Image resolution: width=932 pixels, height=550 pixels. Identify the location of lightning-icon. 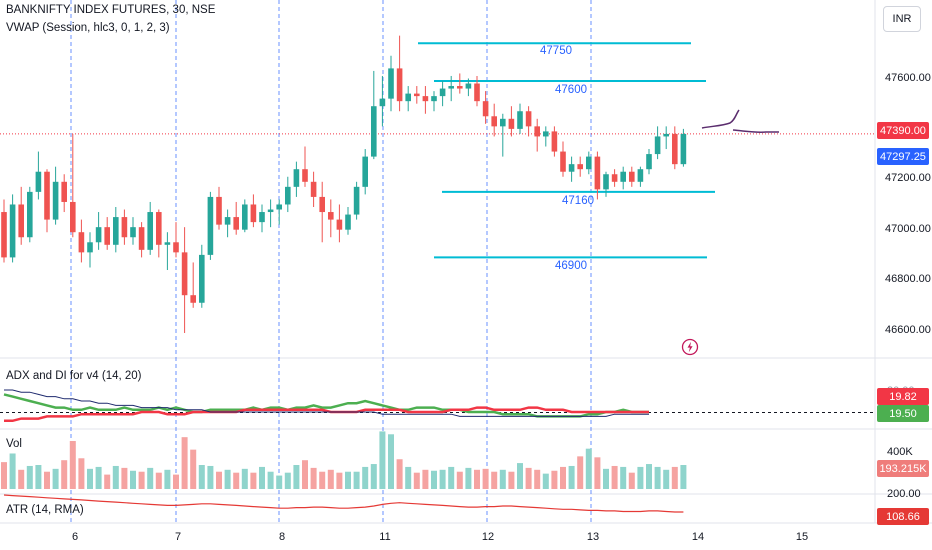
(690, 347).